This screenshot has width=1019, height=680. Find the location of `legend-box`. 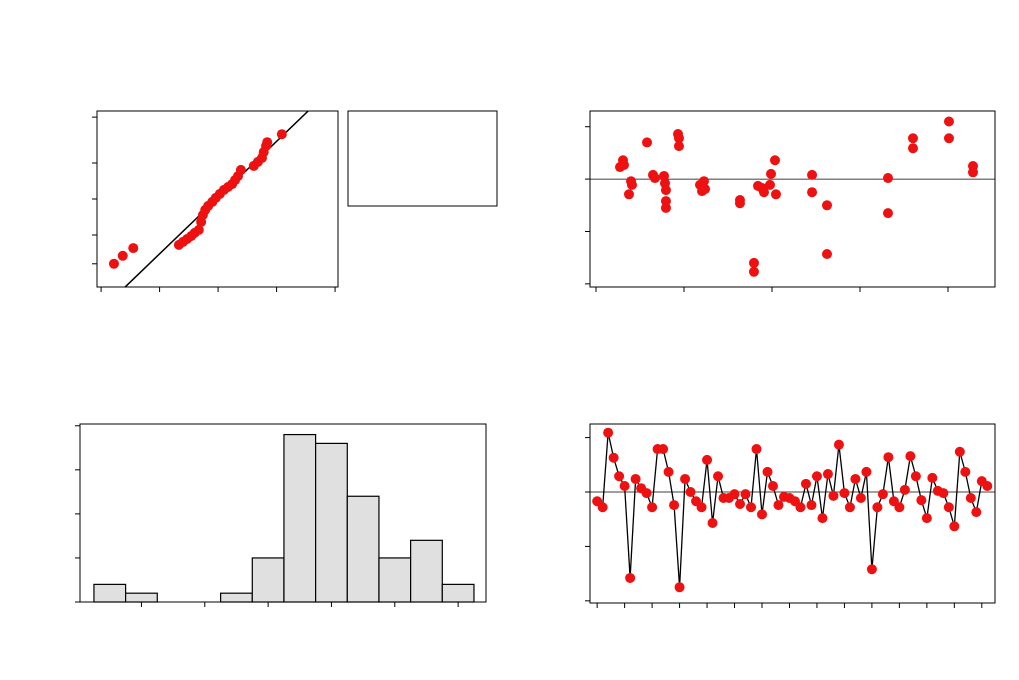

legend-box is located at coordinates (422, 158).